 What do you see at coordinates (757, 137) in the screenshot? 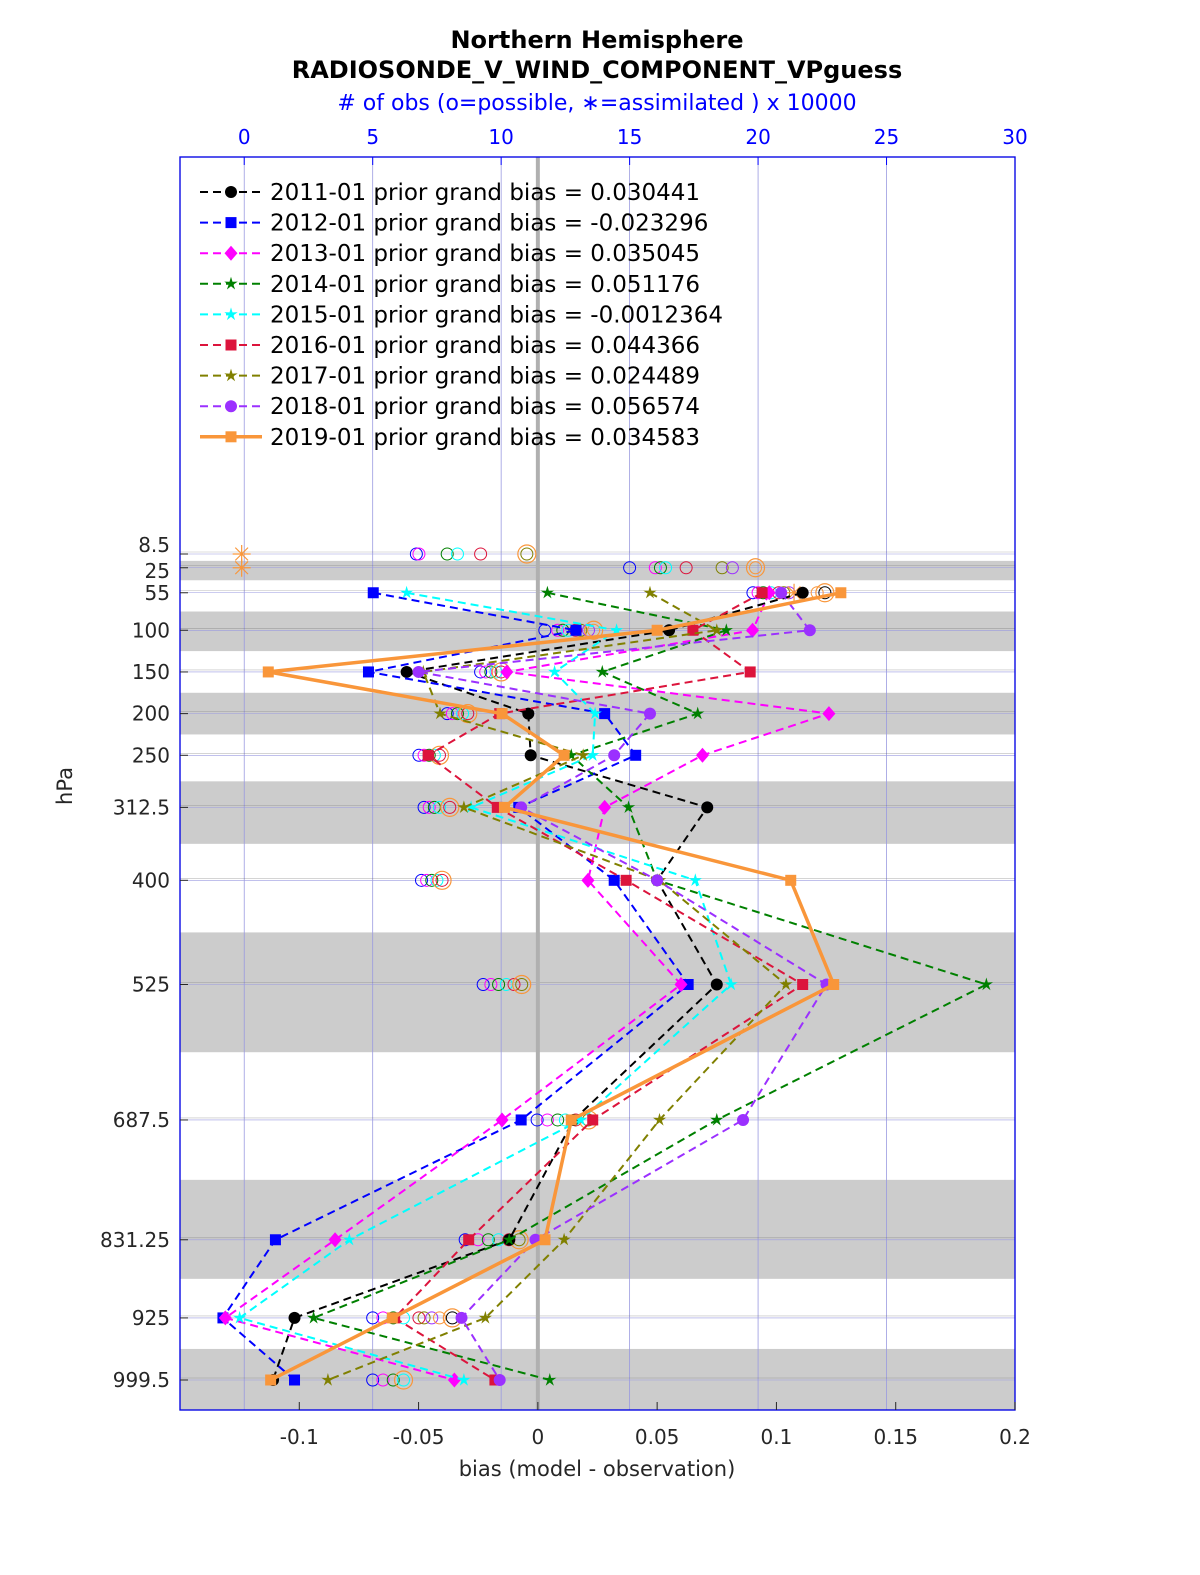
I see `top-tick-label: 20` at bounding box center [757, 137].